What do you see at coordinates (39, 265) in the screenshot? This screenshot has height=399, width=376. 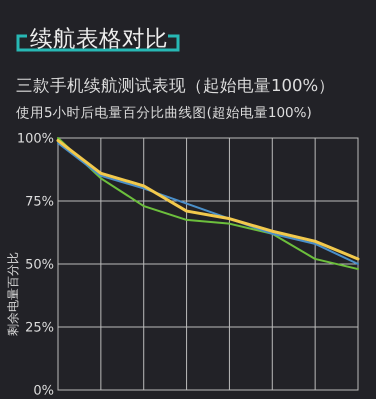 I see `y-tick-label: 50%` at bounding box center [39, 265].